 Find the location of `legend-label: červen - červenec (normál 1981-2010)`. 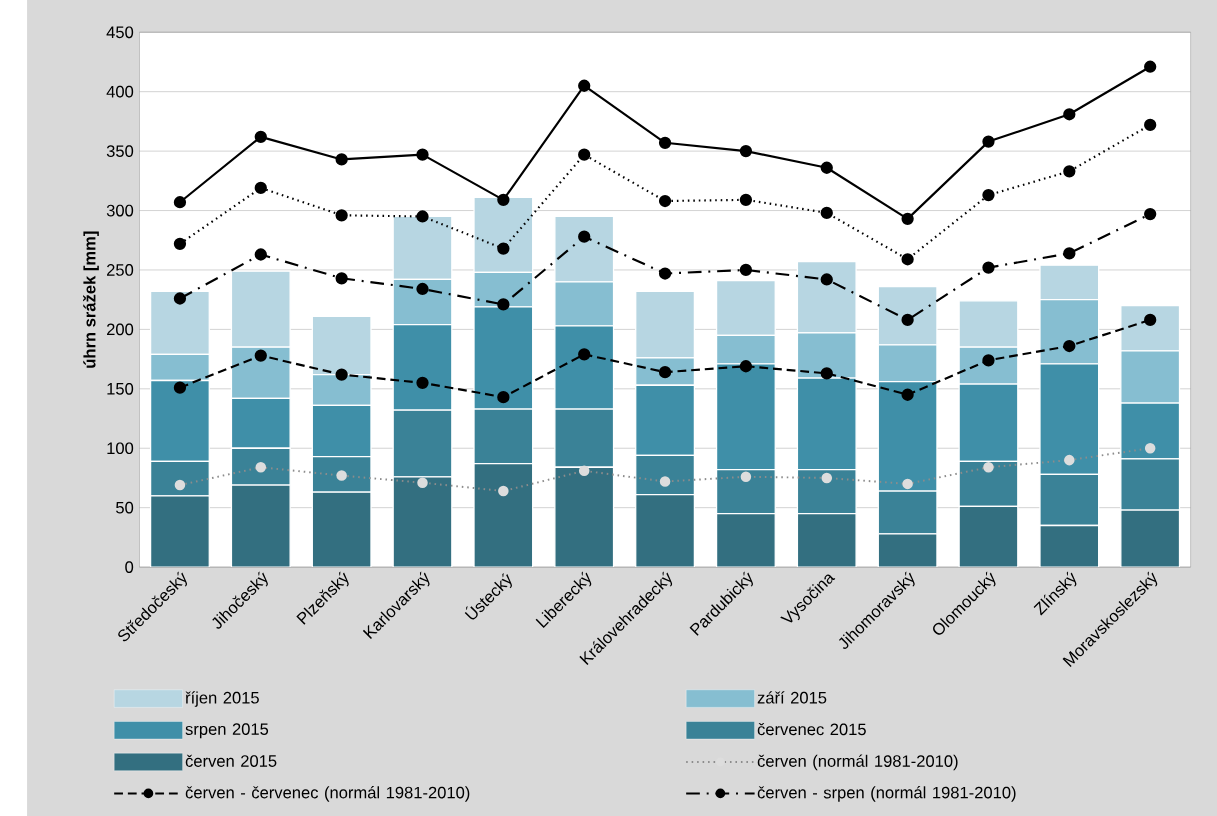

legend-label: červen - červenec (normál 1981-2010) is located at coordinates (327, 793).